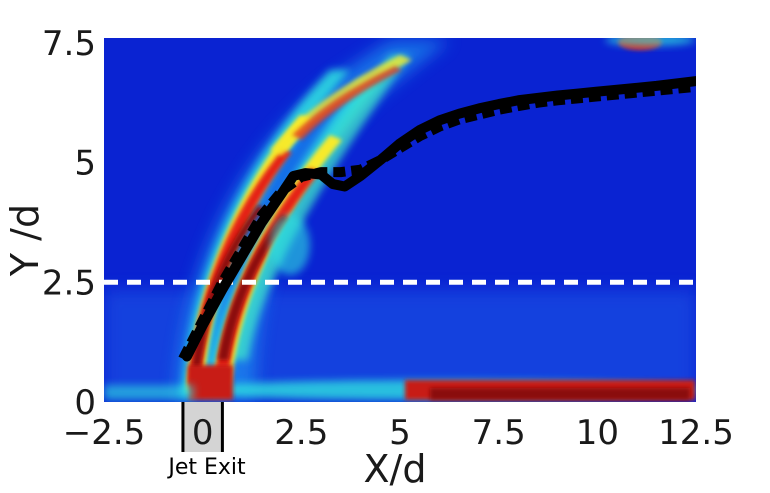  I want to click on jet-exit-marker: Jet Exit, so click(206, 441).